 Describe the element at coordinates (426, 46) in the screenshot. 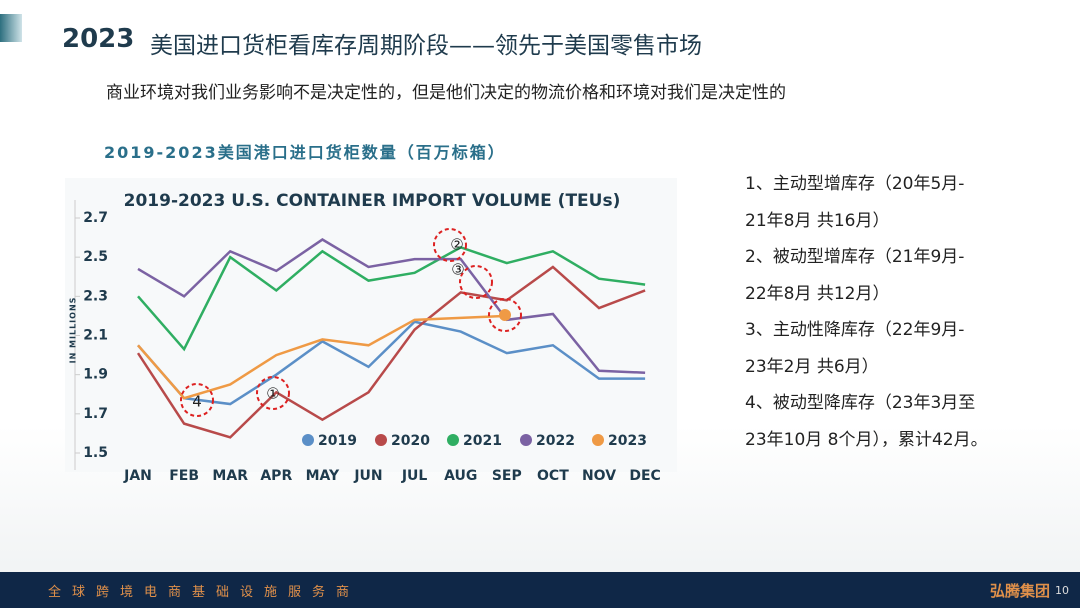

I see `title: 美国进口货柜看库存周期阶段——领先于美国零售市场` at that location.